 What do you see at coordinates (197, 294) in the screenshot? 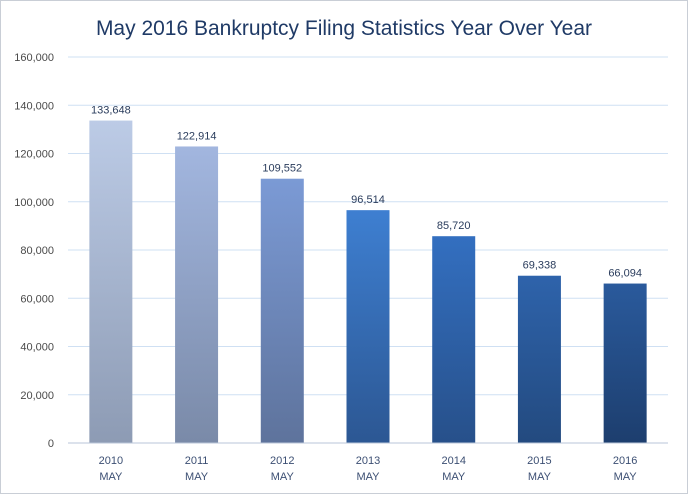
I see `bar-2011` at bounding box center [197, 294].